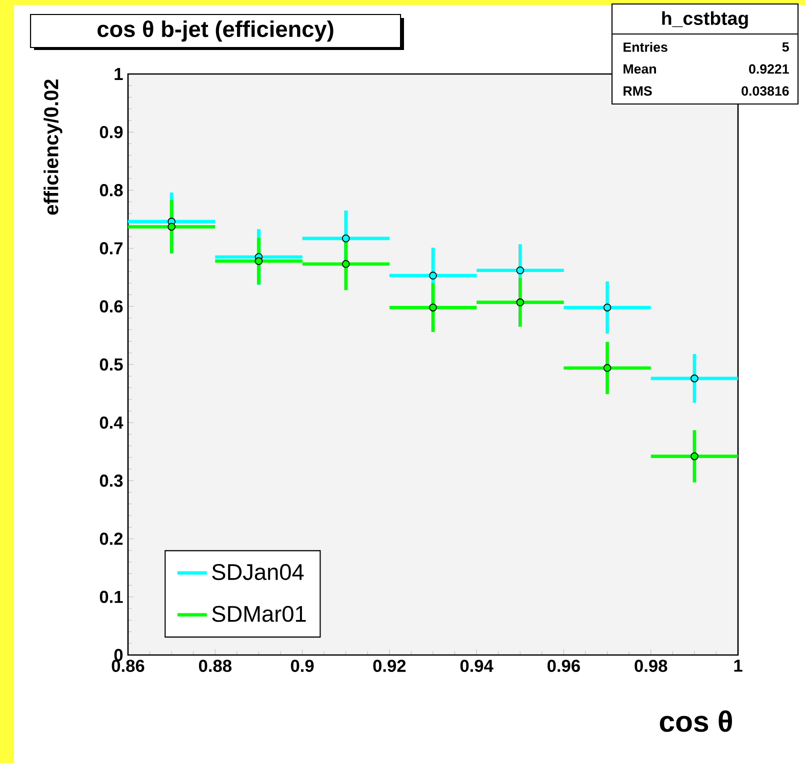 The width and height of the screenshot is (805, 763). What do you see at coordinates (564, 666) in the screenshot?
I see `x-tick-label: 0.96` at bounding box center [564, 666].